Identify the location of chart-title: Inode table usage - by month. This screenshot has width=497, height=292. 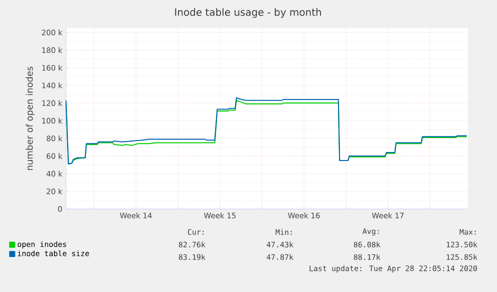
(248, 13).